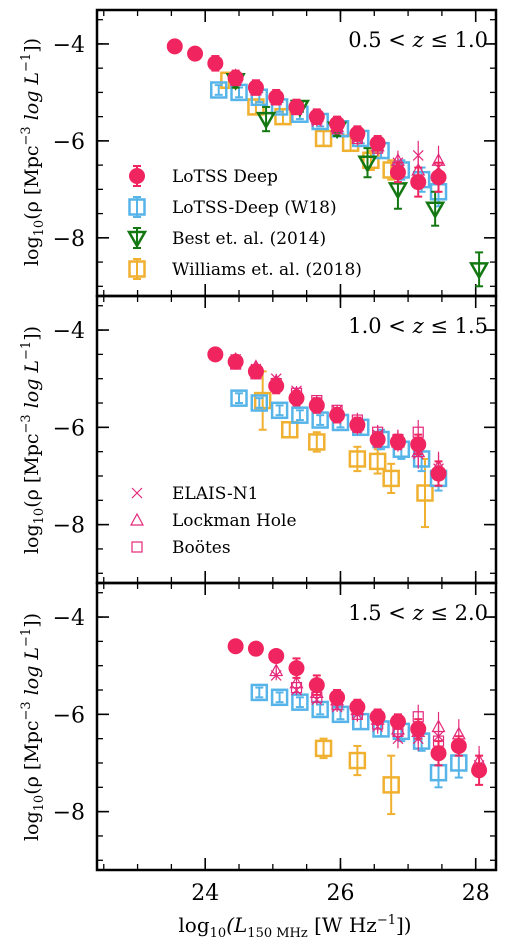  Describe the element at coordinates (137, 176) in the screenshot. I see `legend-marker-lotss` at that location.